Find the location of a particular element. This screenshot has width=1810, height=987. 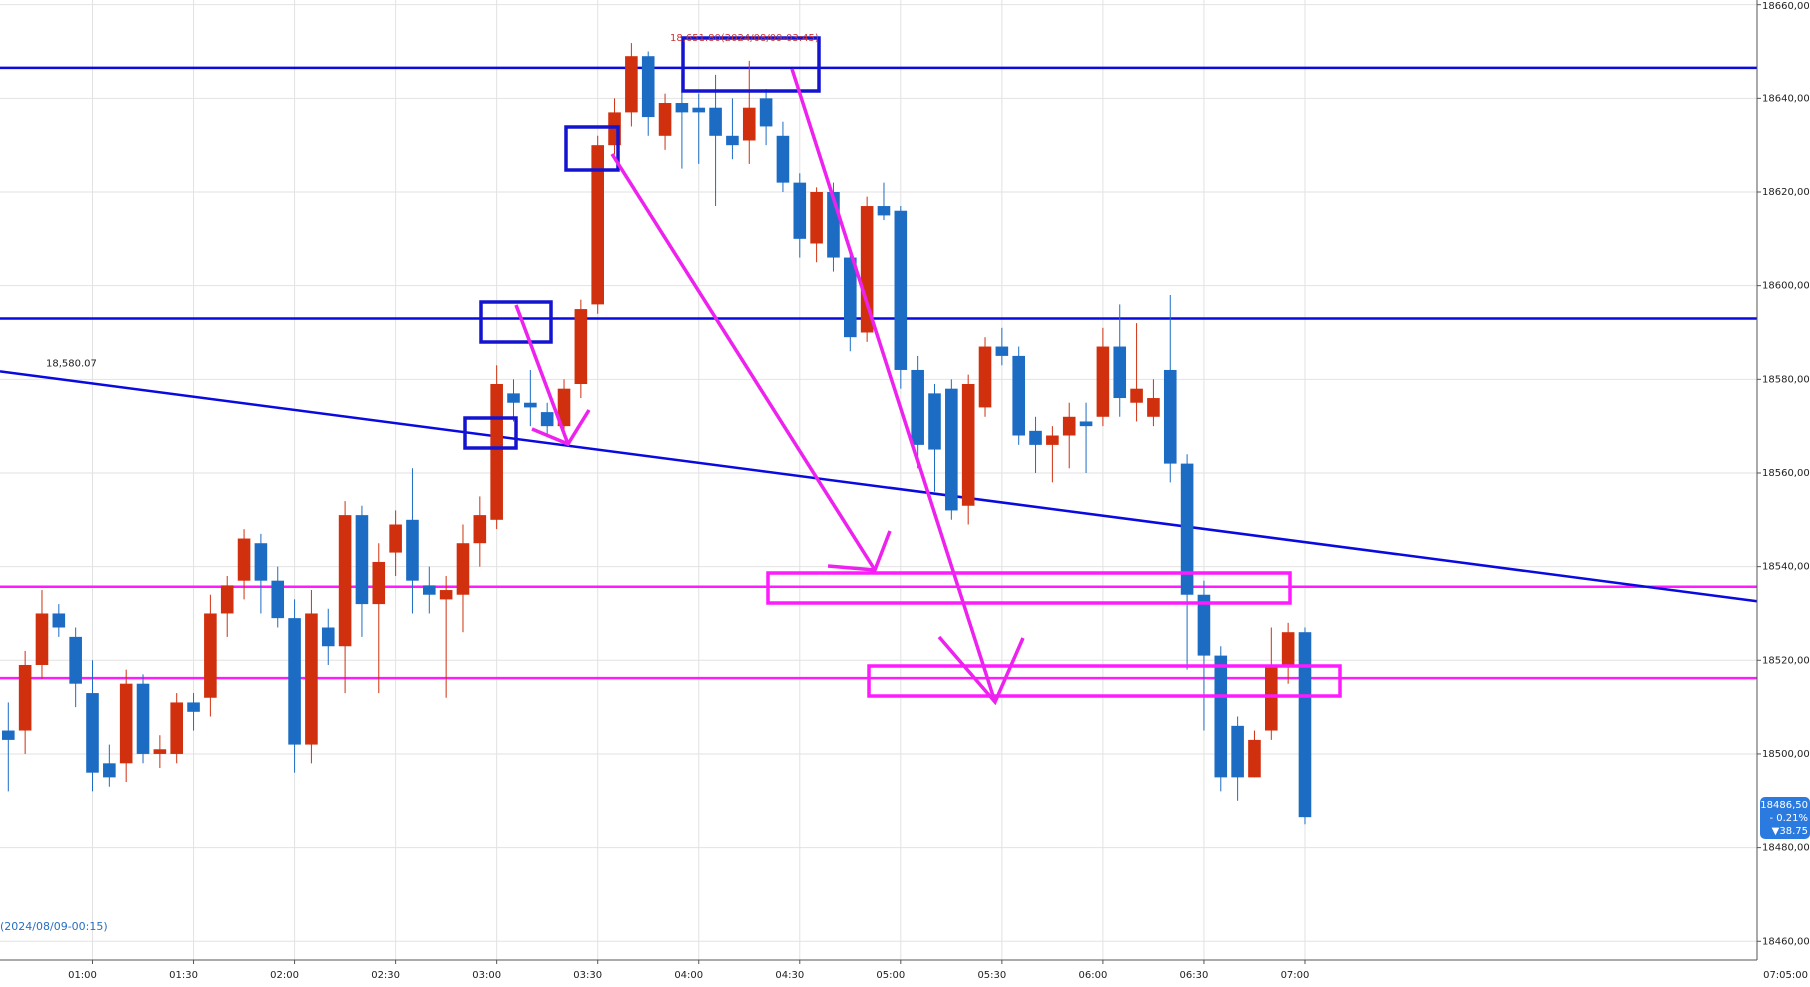

y-tick-label: 18500,00 is located at coordinates (1786, 754).